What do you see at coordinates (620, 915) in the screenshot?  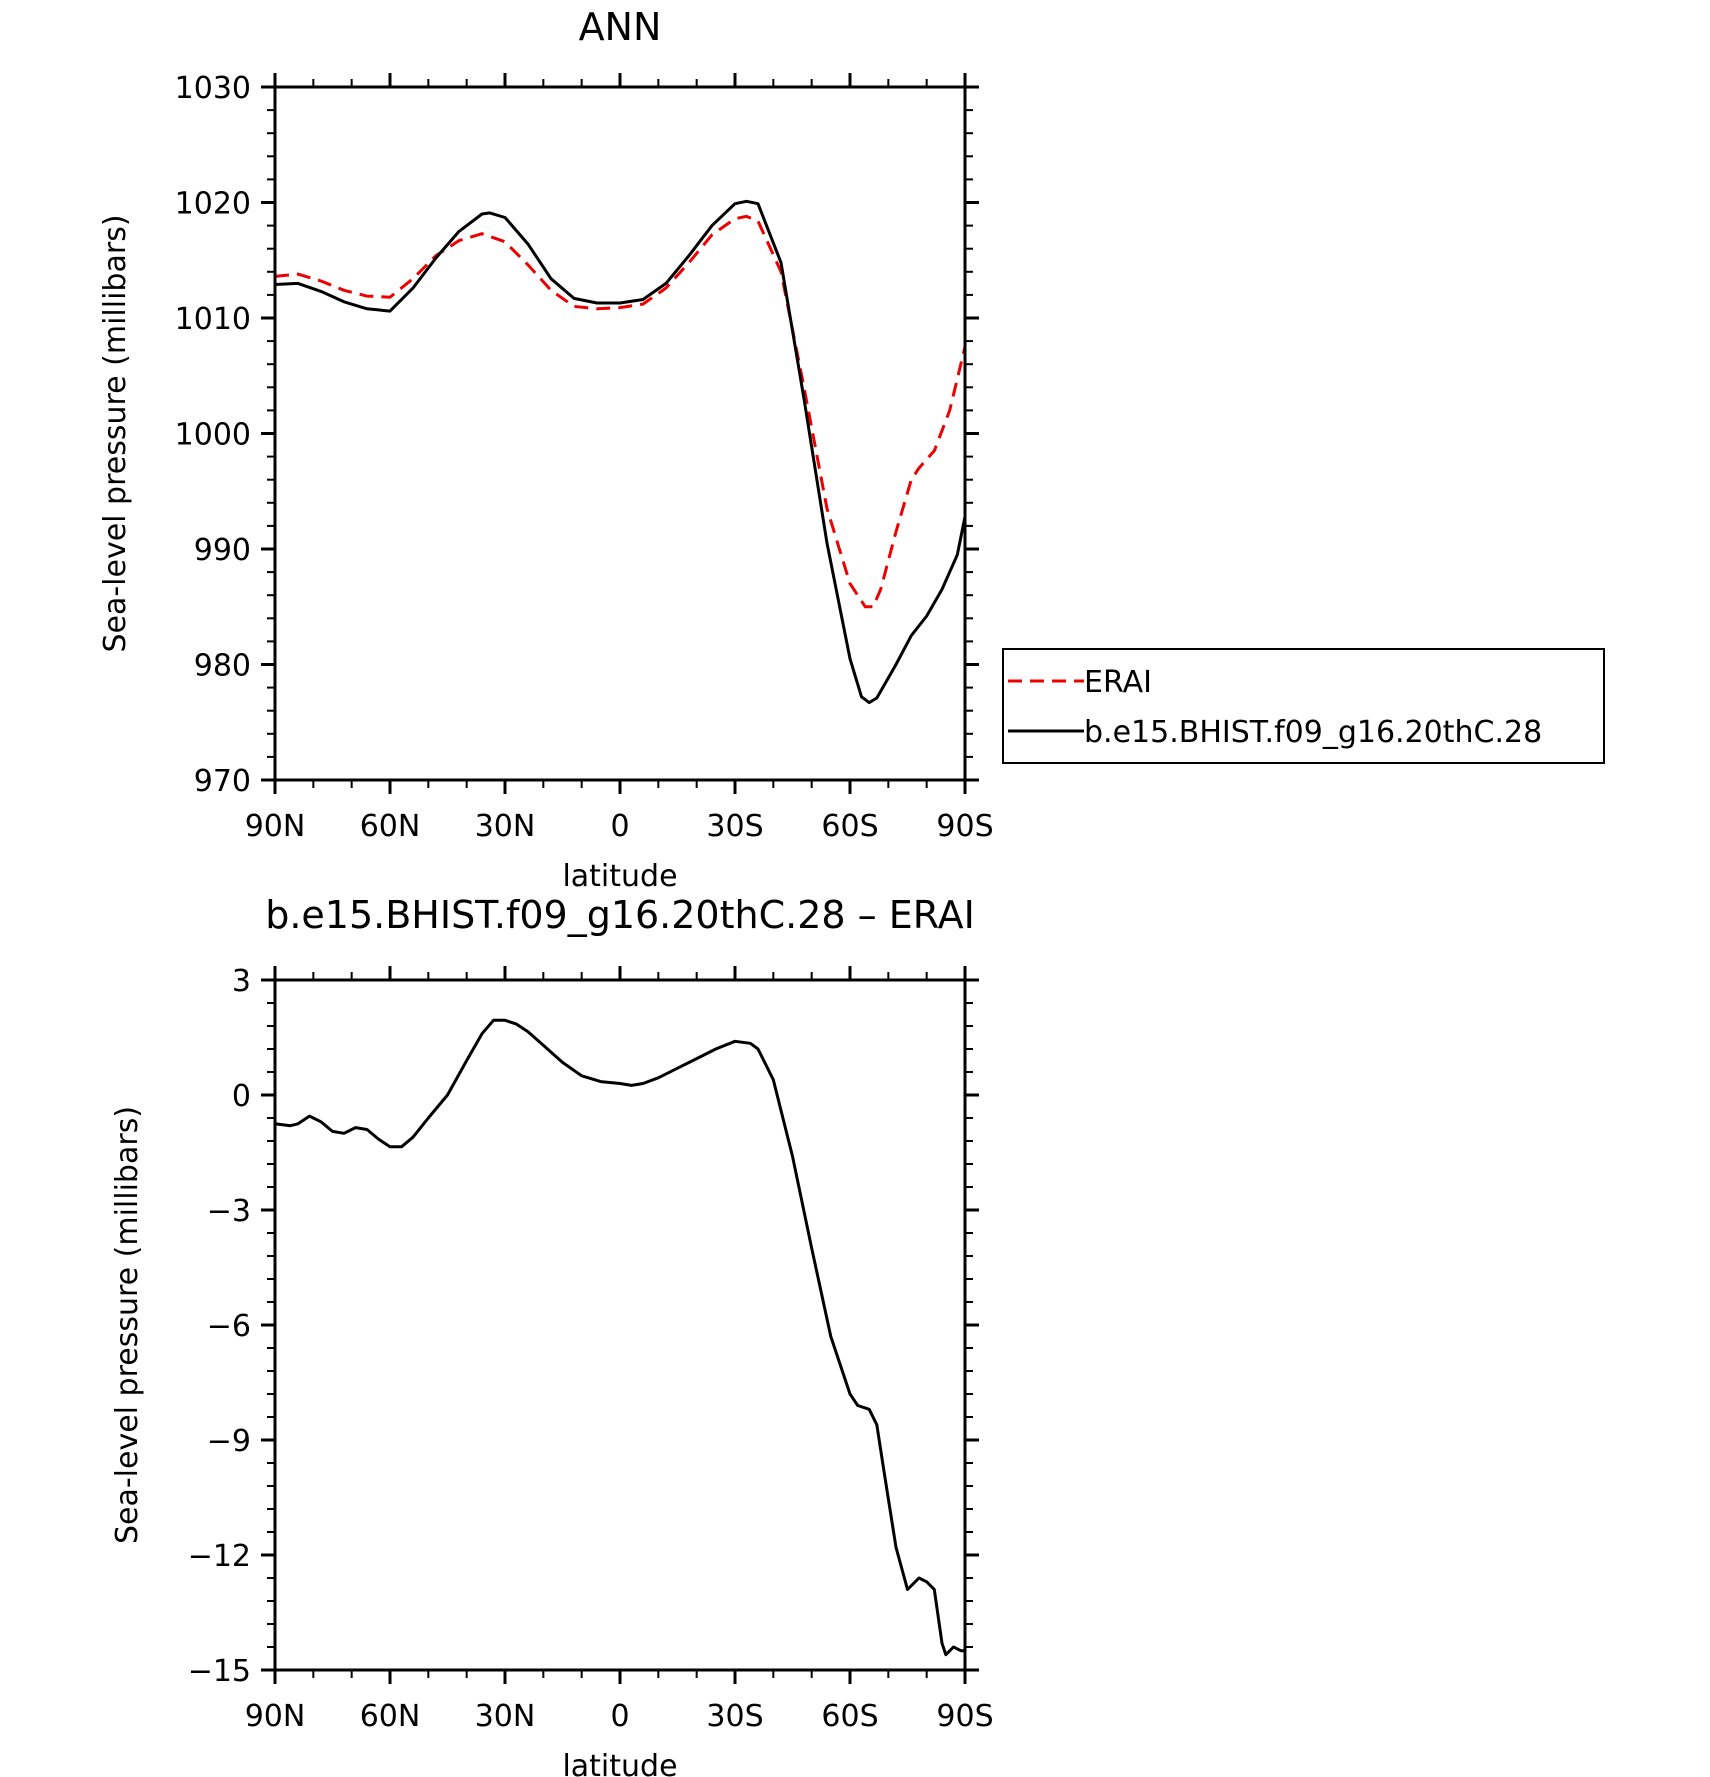 I see `bottom-chart-title: b.e15.BHIST.f09_g16.20thC.28 – ERAI` at bounding box center [620, 915].